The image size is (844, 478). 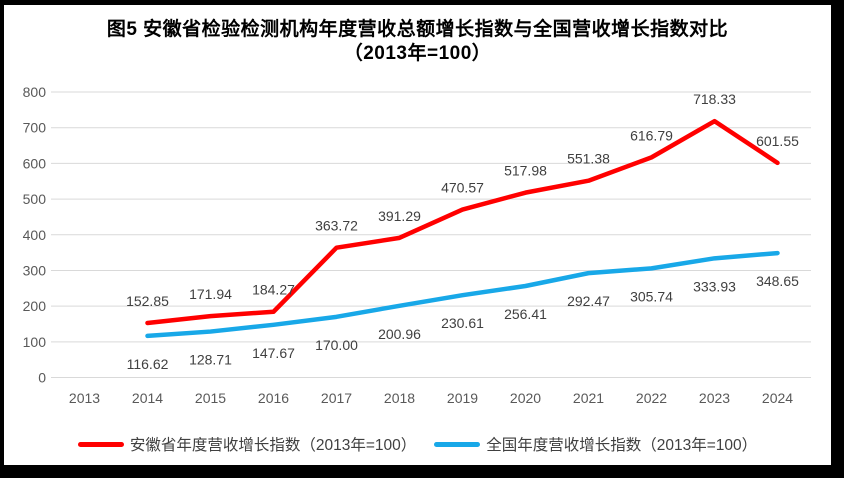 What do you see at coordinates (273, 398) in the screenshot?
I see `x-tick-label: 2016` at bounding box center [273, 398].